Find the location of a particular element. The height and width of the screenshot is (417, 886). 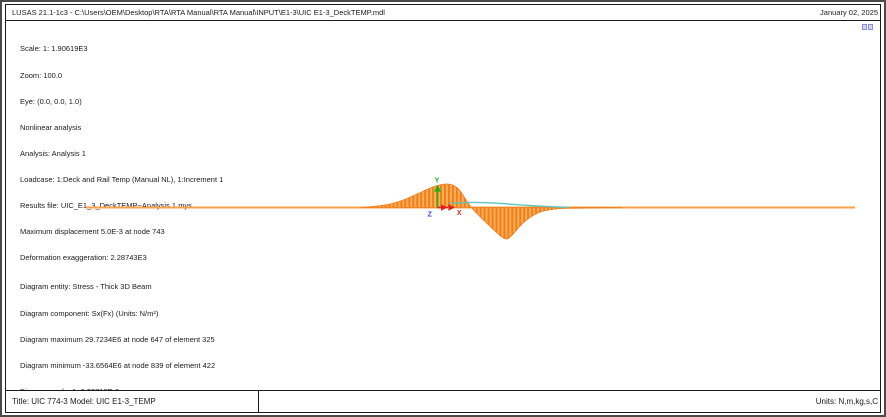

annotation-line: Analysis: Analysis 1 is located at coordinates (53, 153).